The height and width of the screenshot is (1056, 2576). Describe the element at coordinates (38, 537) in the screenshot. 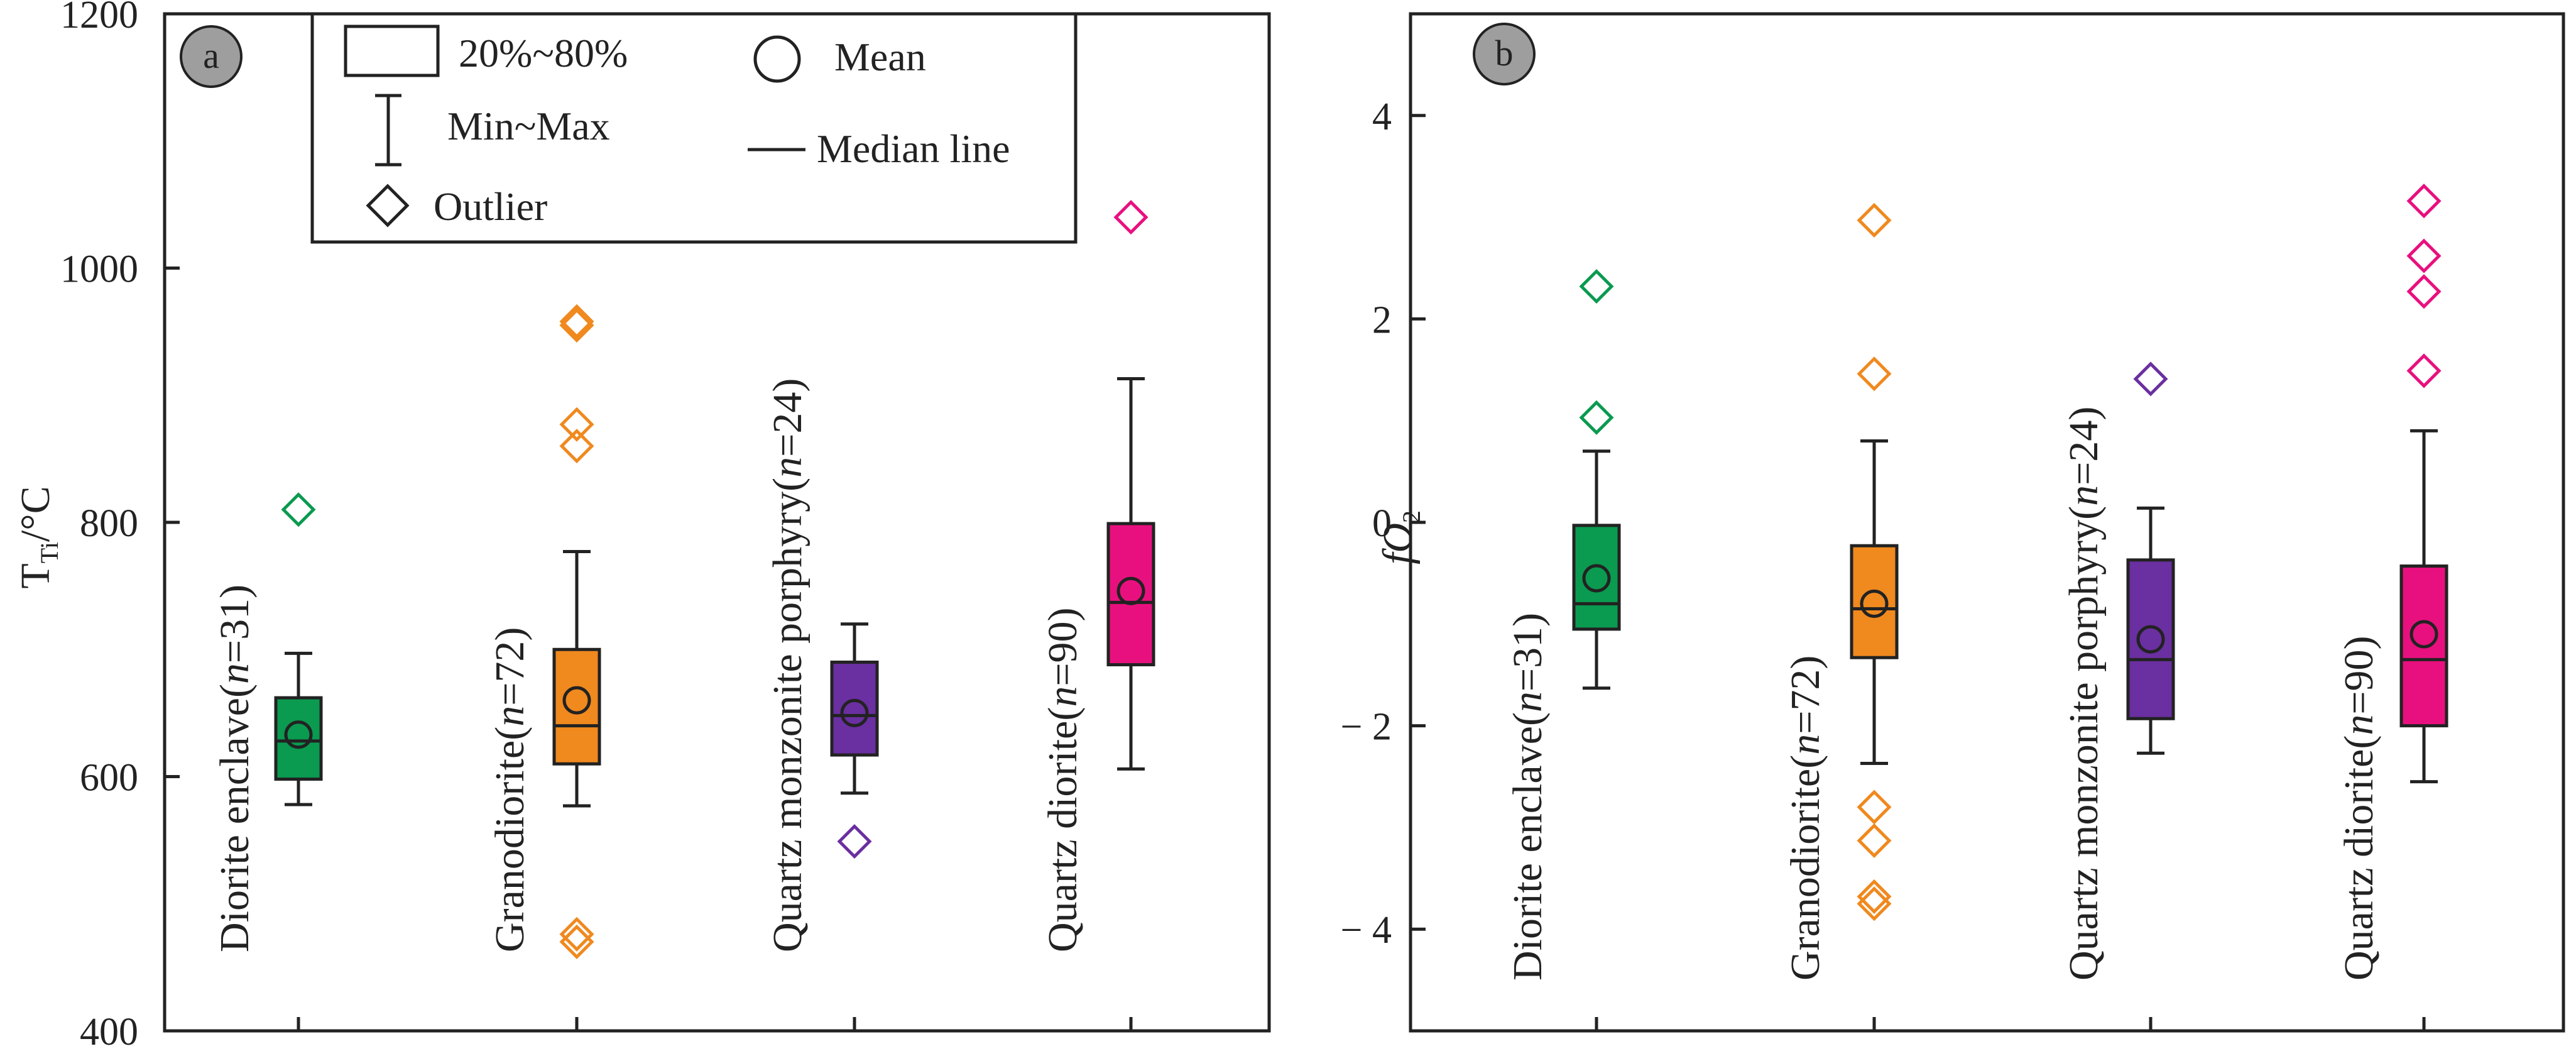

I see `panel-a-ylabel: TTi/°C` at that location.